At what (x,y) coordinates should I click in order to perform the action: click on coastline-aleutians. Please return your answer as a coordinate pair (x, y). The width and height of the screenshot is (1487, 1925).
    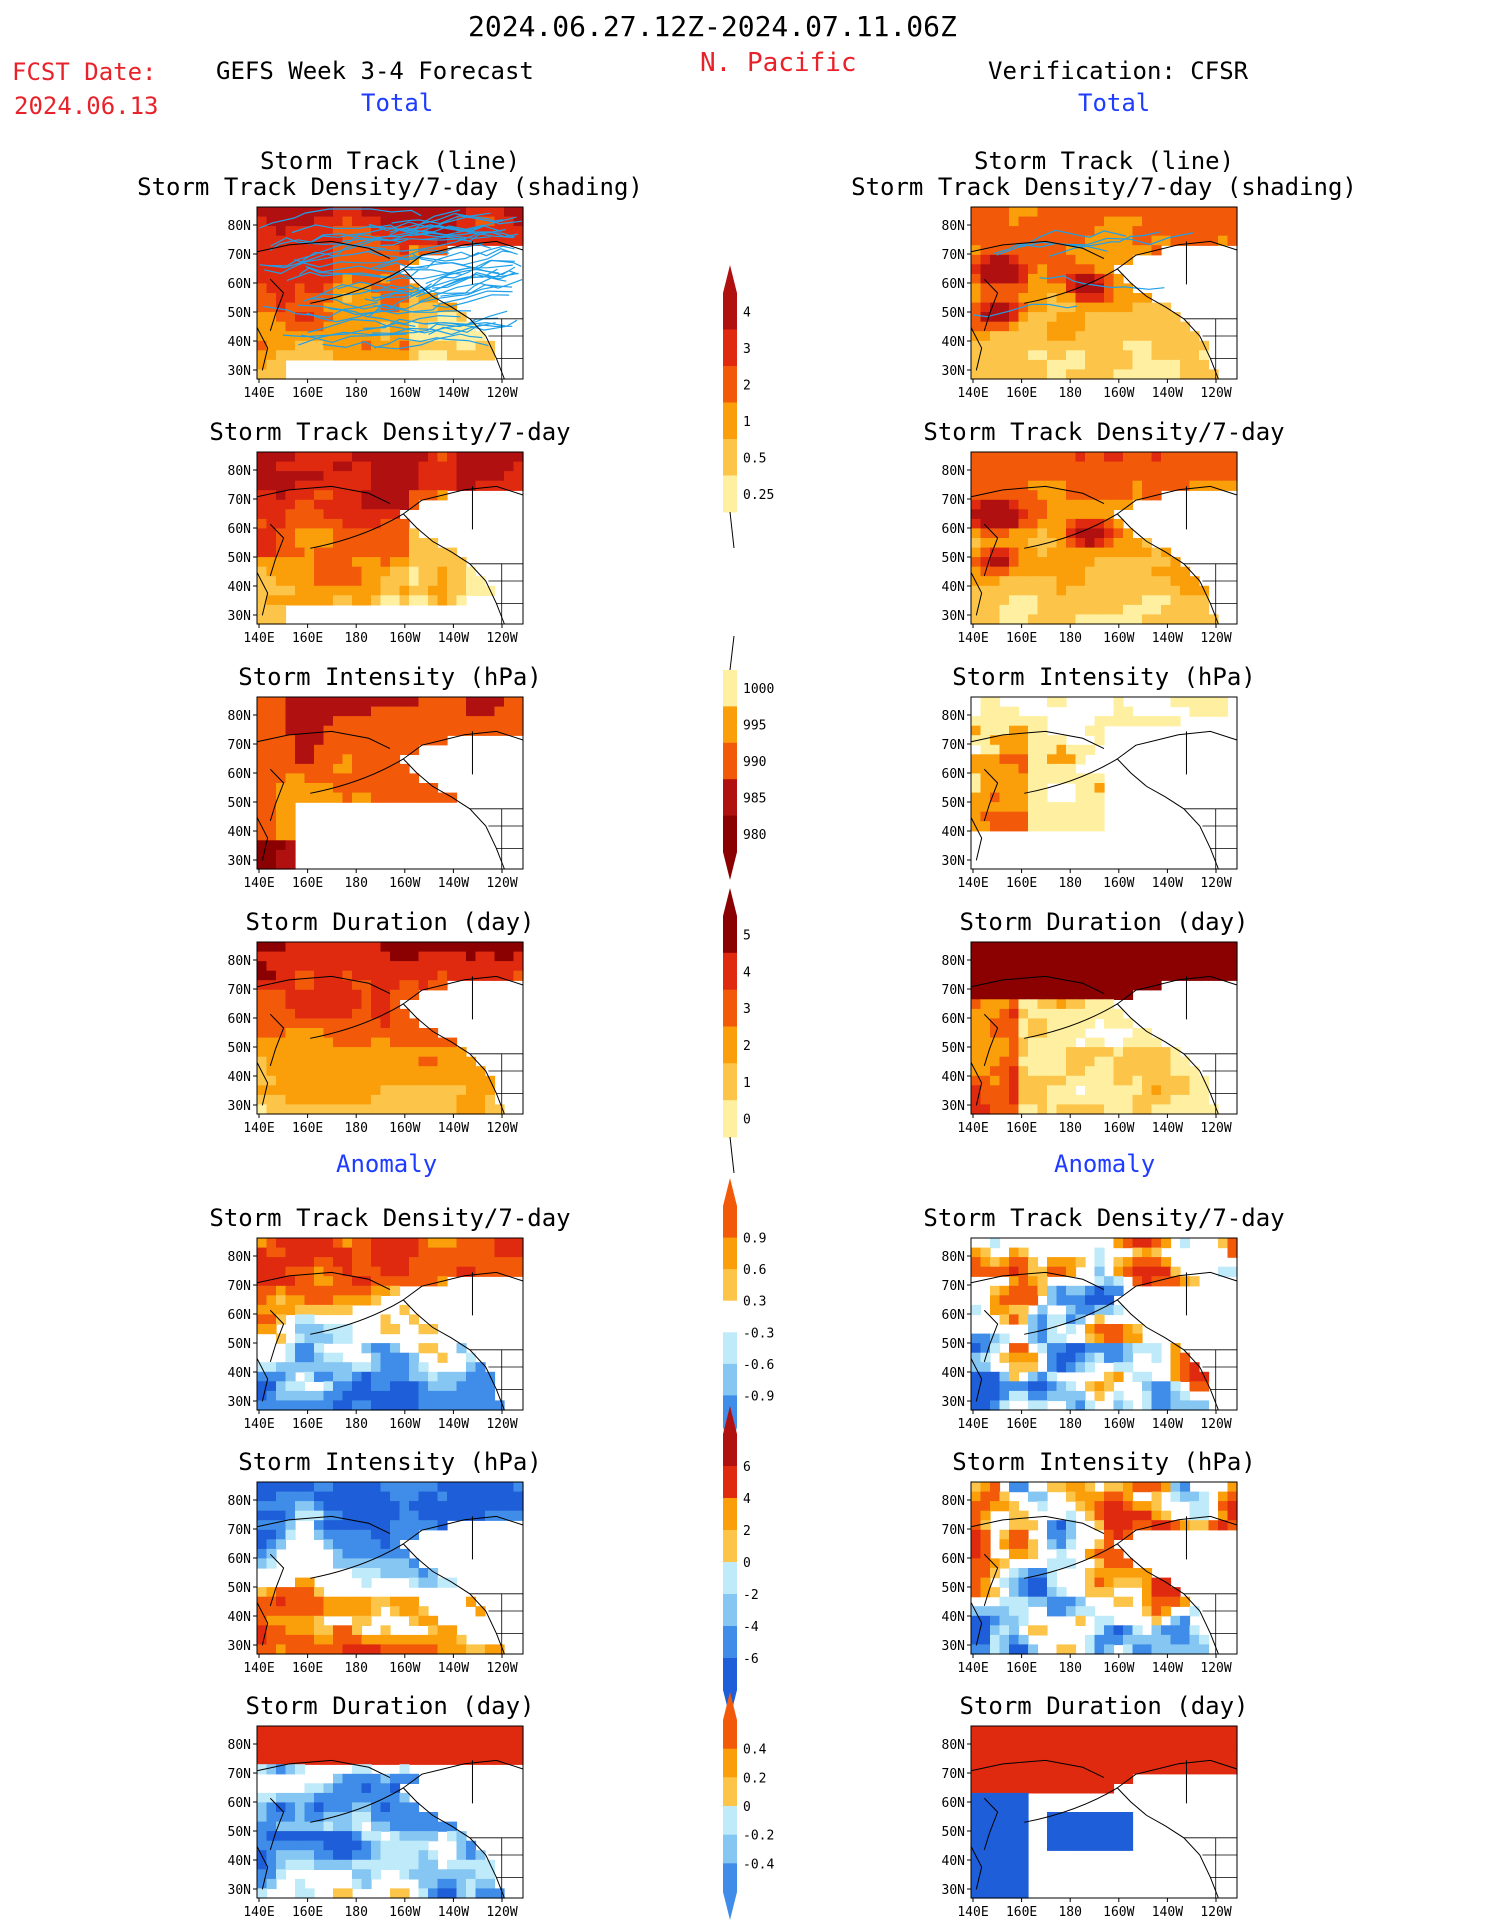
    Looking at the image, I should click on (1071, 1561).